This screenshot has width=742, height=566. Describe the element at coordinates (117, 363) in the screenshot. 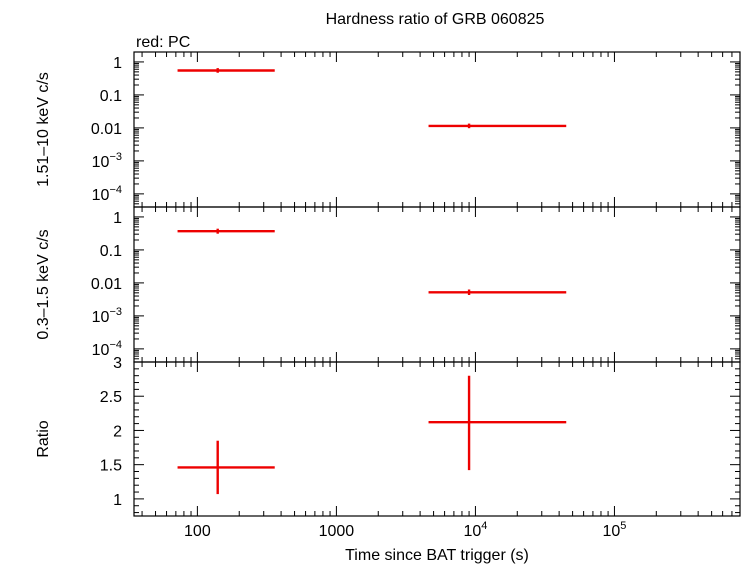

I see `y-tick-label: 3` at that location.